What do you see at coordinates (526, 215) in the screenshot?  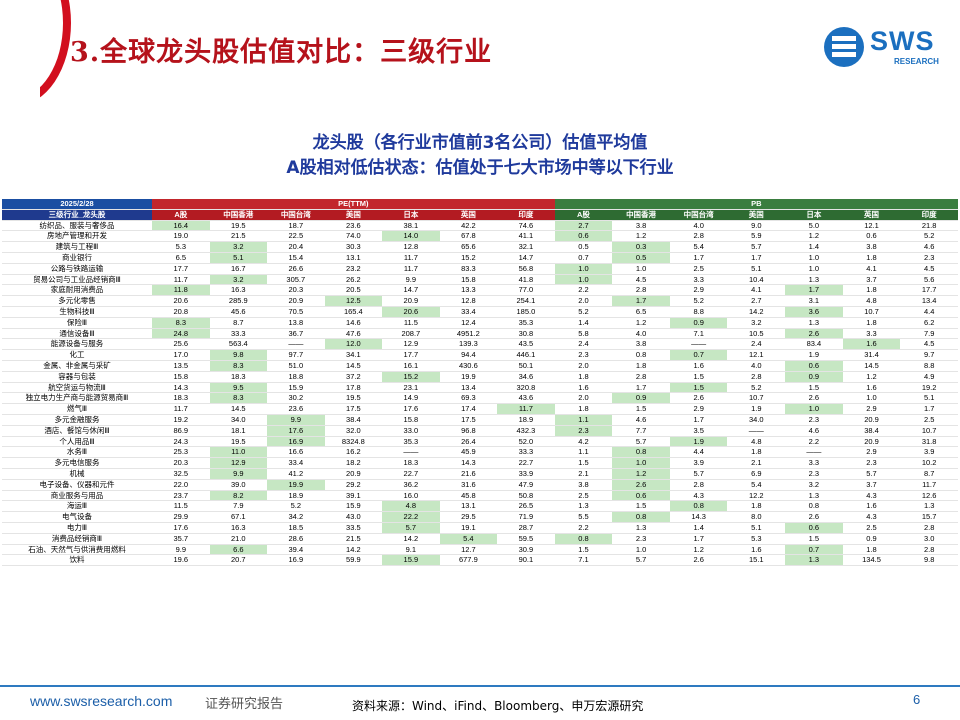 I see `pe-market-header: 印度` at bounding box center [526, 215].